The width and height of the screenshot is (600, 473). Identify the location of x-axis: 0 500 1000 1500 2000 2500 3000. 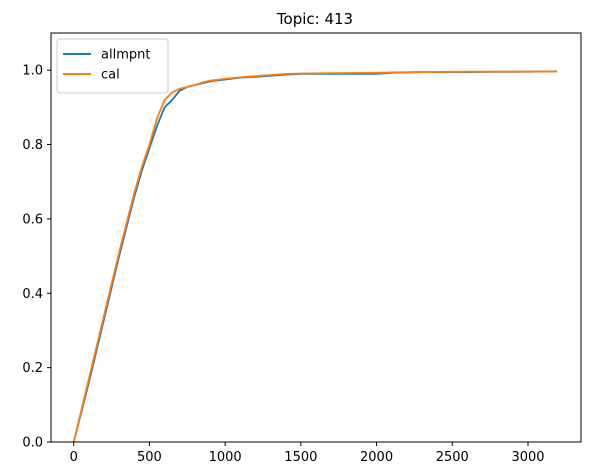
(307, 453).